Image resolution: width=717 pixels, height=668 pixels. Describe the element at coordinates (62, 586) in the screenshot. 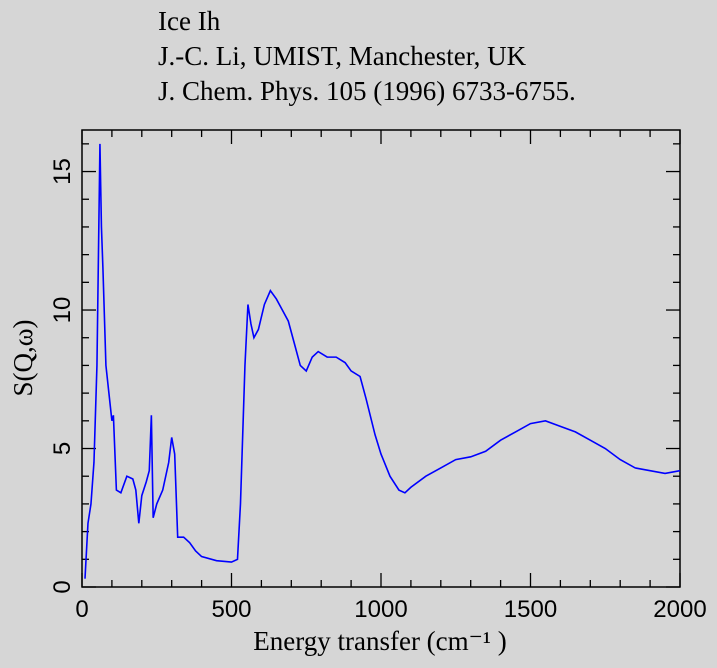

I see `y-tick-label: 0` at that location.